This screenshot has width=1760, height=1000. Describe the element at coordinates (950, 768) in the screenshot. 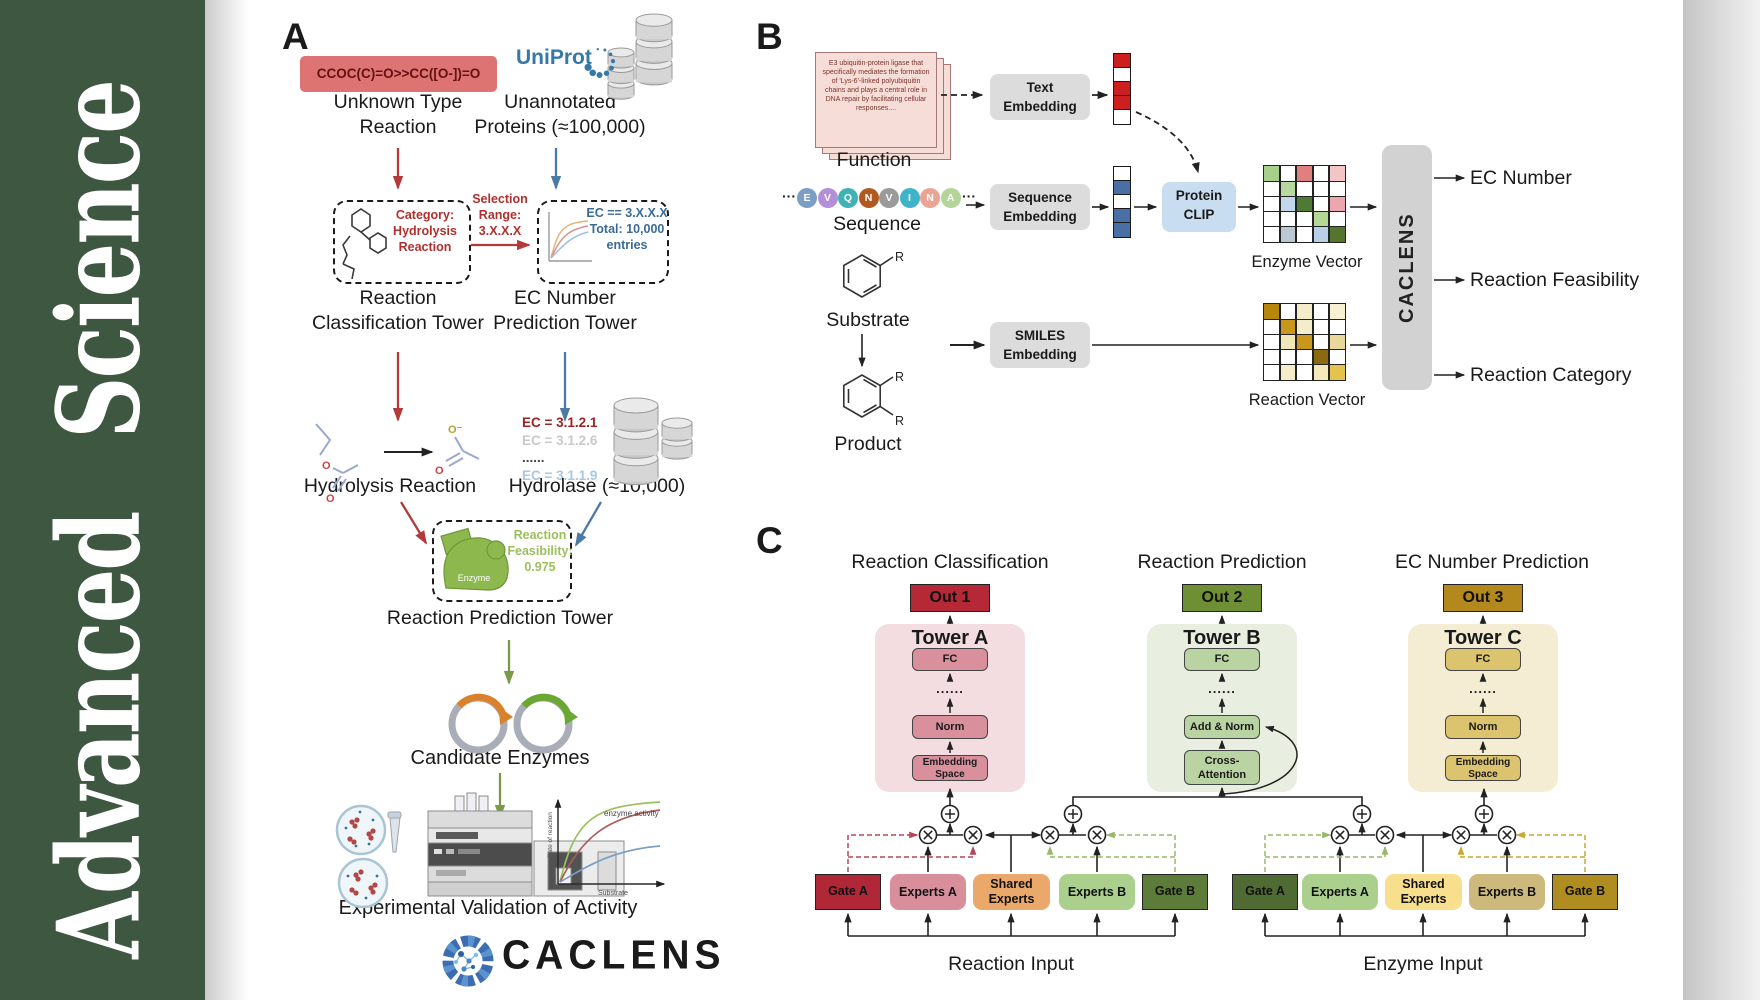

I see `tower-a-embedding-space: Embedding Space` at that location.